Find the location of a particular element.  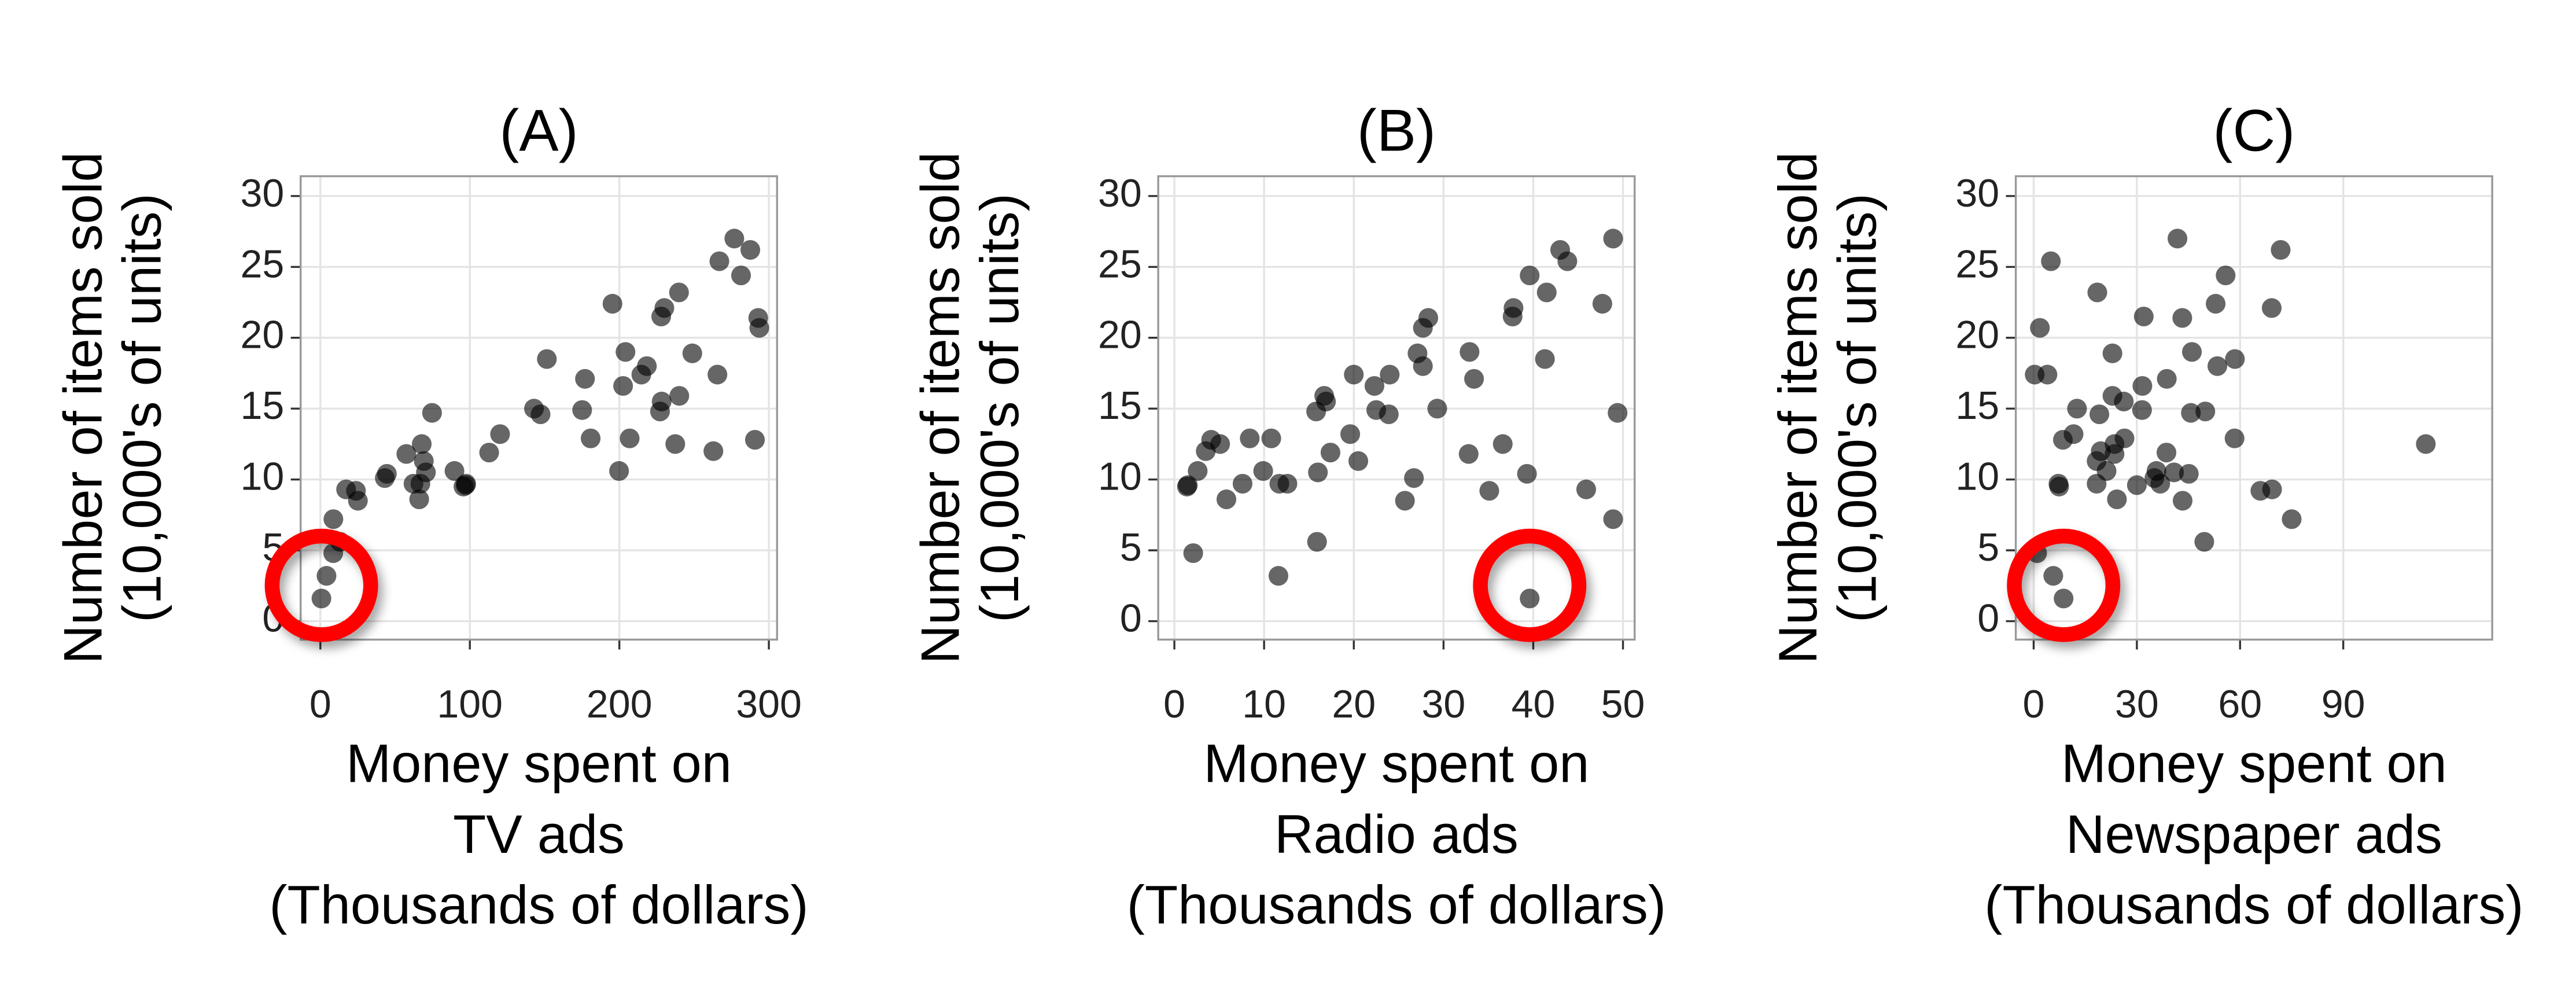

y-tick-label: 5 is located at coordinates (1988, 547).